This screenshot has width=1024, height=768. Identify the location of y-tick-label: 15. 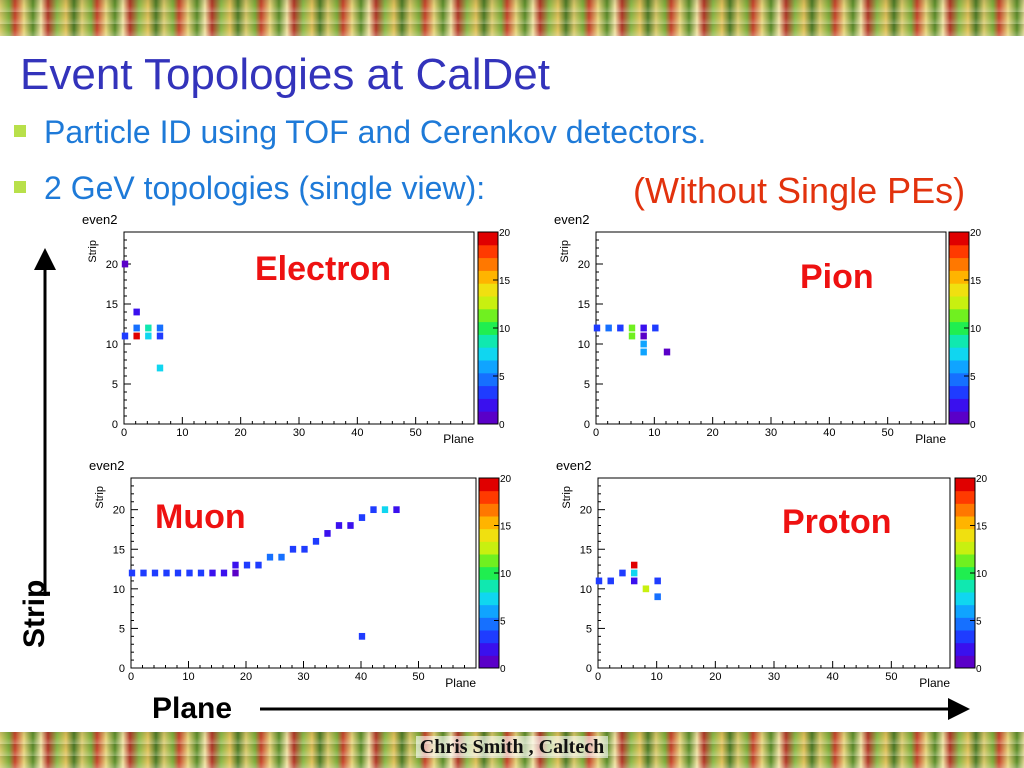
(586, 550).